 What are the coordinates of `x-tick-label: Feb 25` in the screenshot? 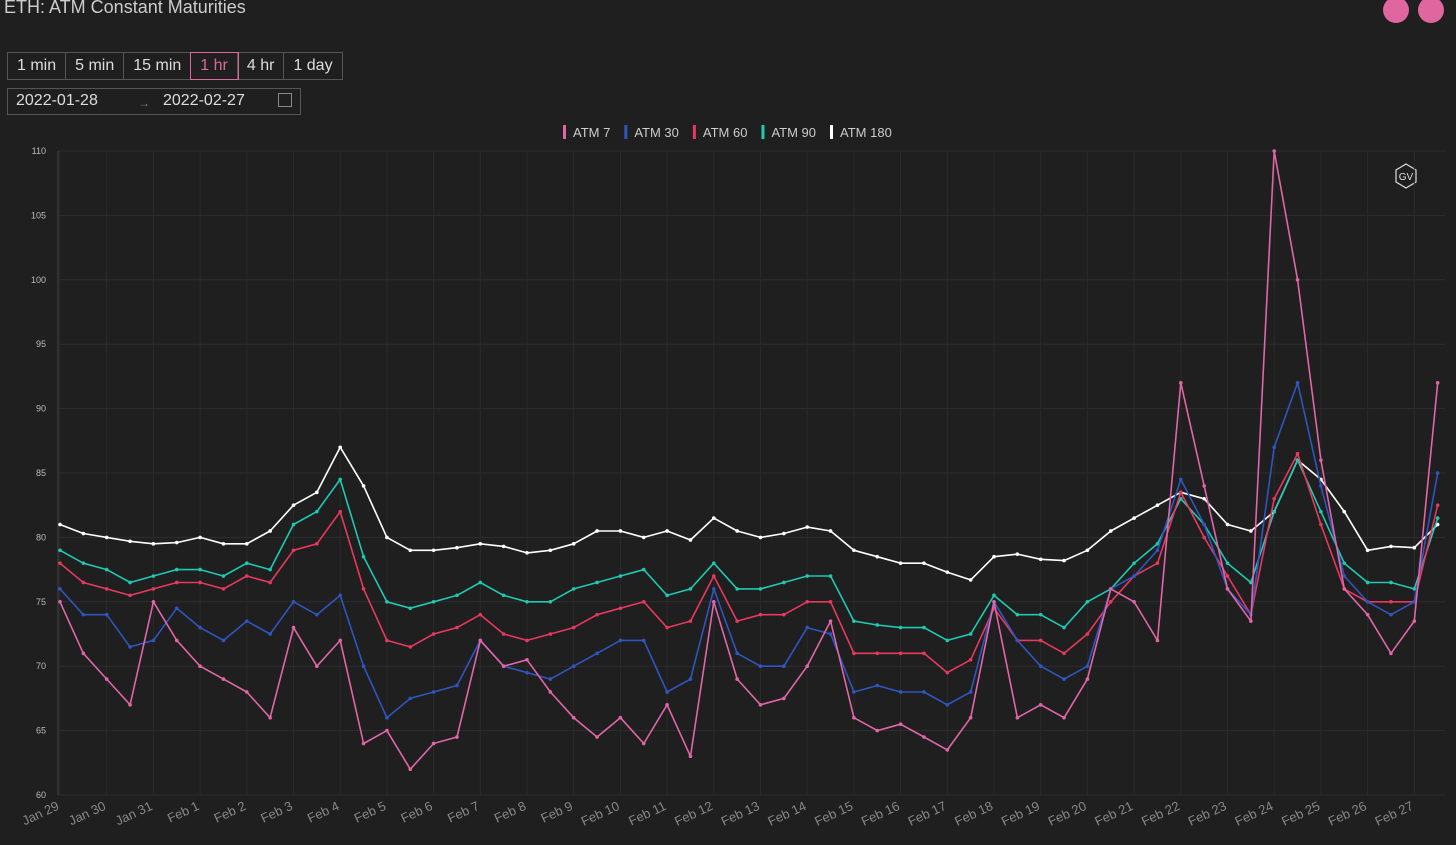 It's located at (1300, 813).